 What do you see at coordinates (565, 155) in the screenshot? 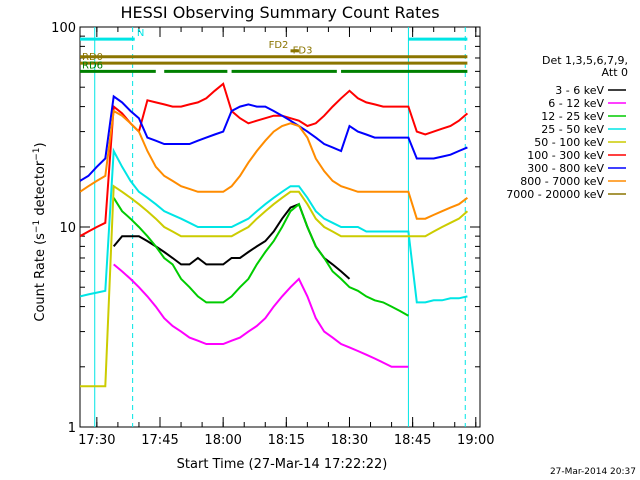
I see `legend-label: 100 - 300 keV` at bounding box center [565, 155].